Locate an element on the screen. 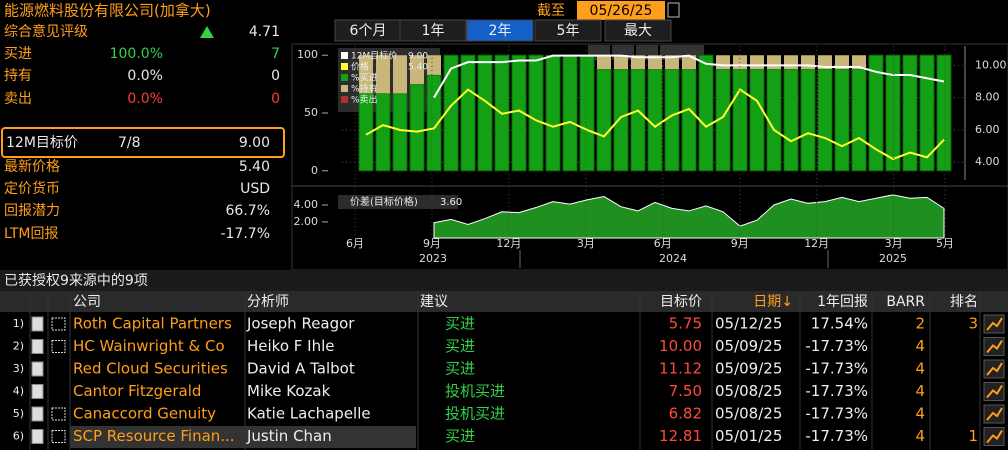 The width and height of the screenshot is (1008, 450). legend-label: %买进 is located at coordinates (364, 78).